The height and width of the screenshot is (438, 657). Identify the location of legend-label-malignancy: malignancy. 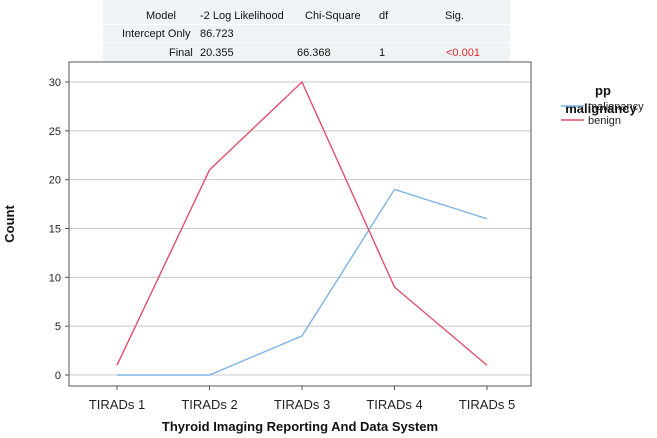
(616, 107).